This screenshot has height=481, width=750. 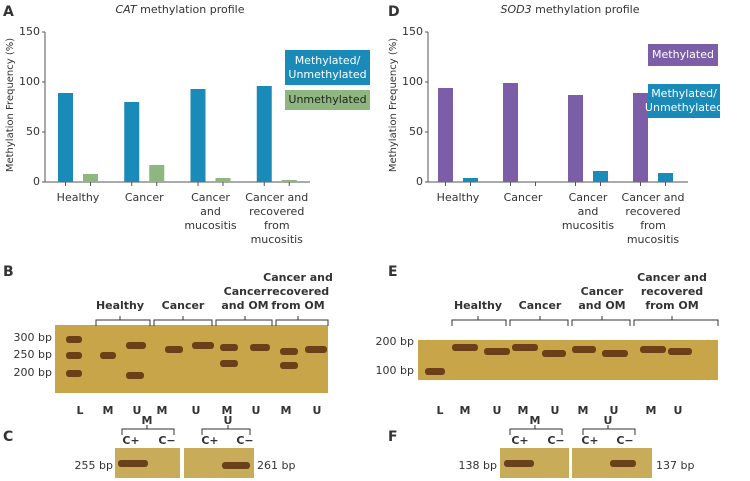 I want to click on size-label: 137 bp, so click(x=675, y=465).